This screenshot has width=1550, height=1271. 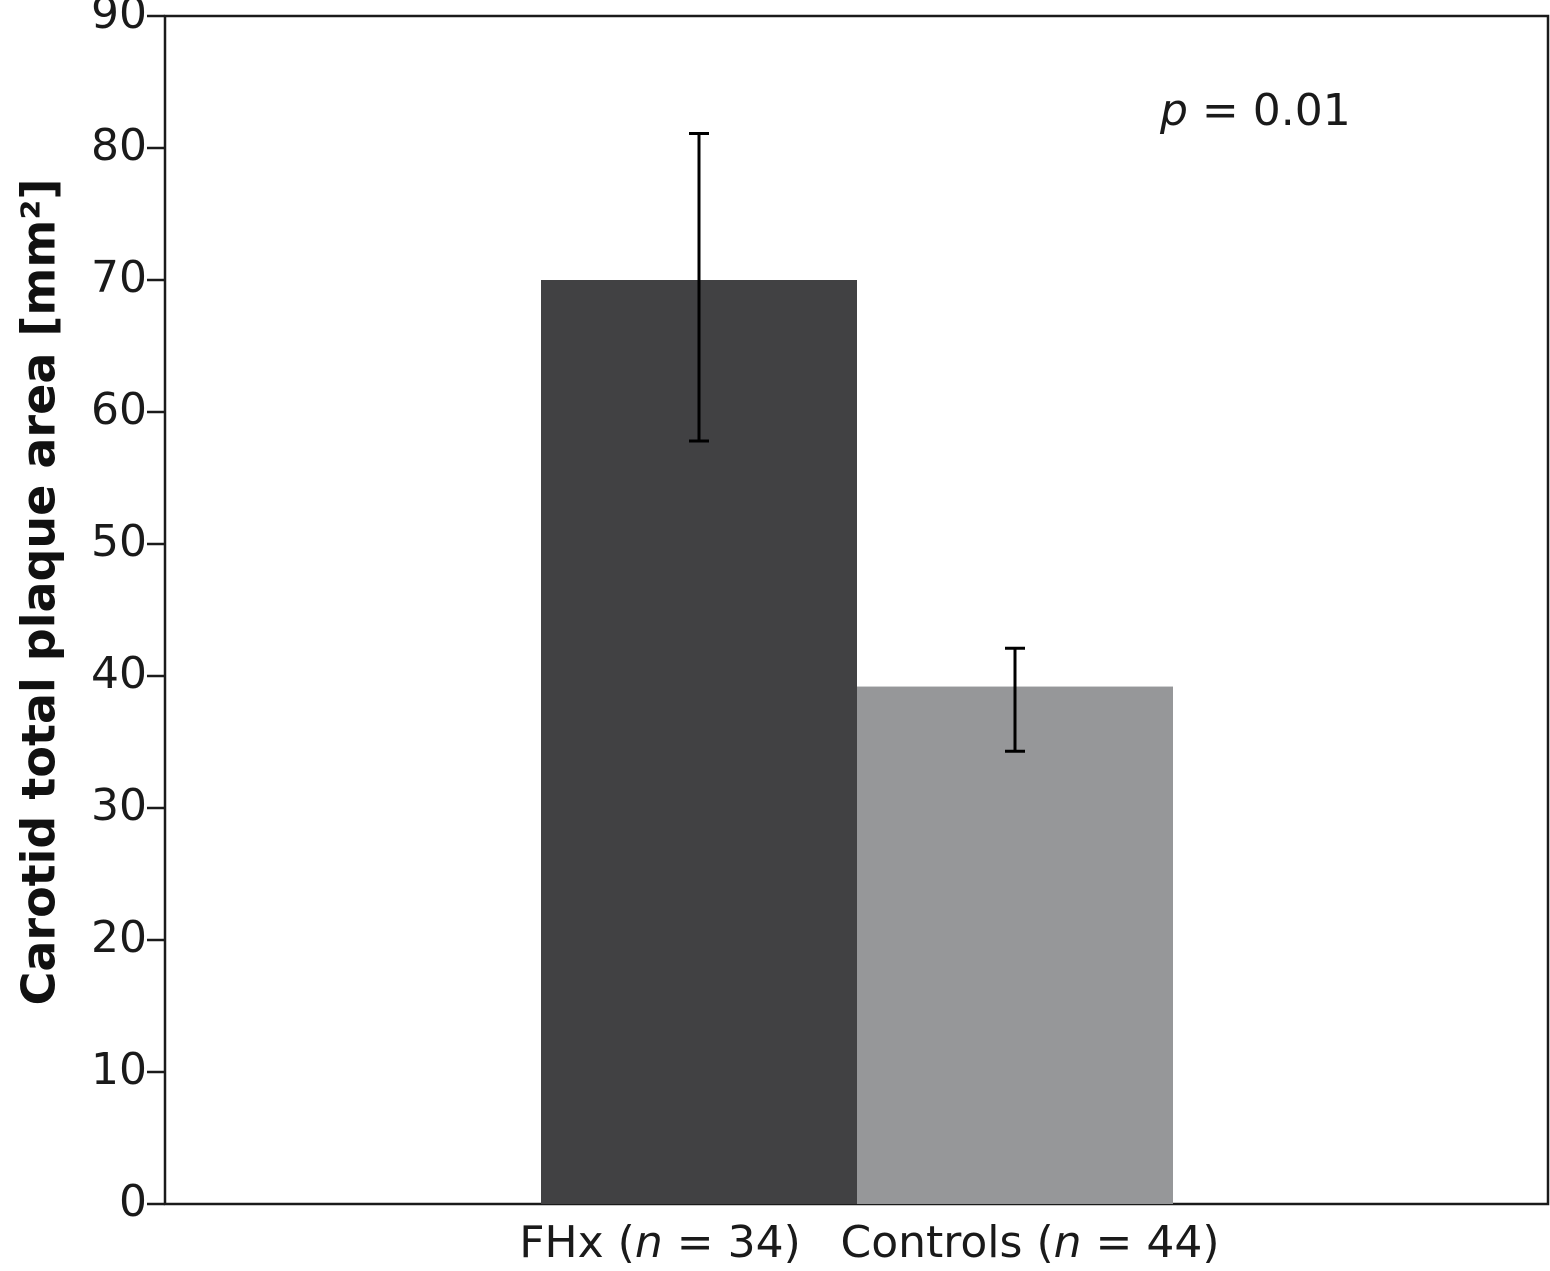 What do you see at coordinates (119, 673) in the screenshot?
I see `y-tick-label-40: 40` at bounding box center [119, 673].